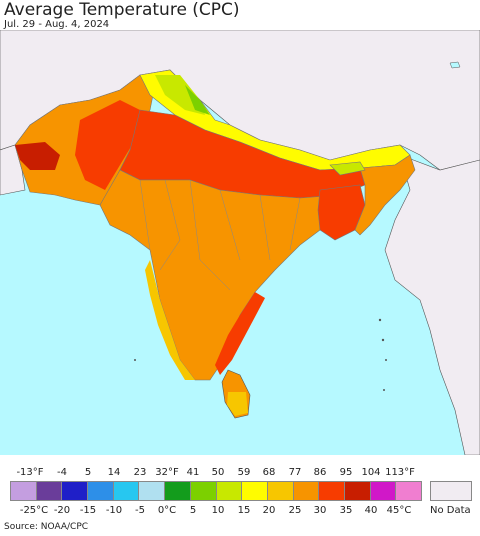 Image resolution: width=480 pixels, height=536 pixels. I want to click on legend-c-label: -15, so click(88, 510).